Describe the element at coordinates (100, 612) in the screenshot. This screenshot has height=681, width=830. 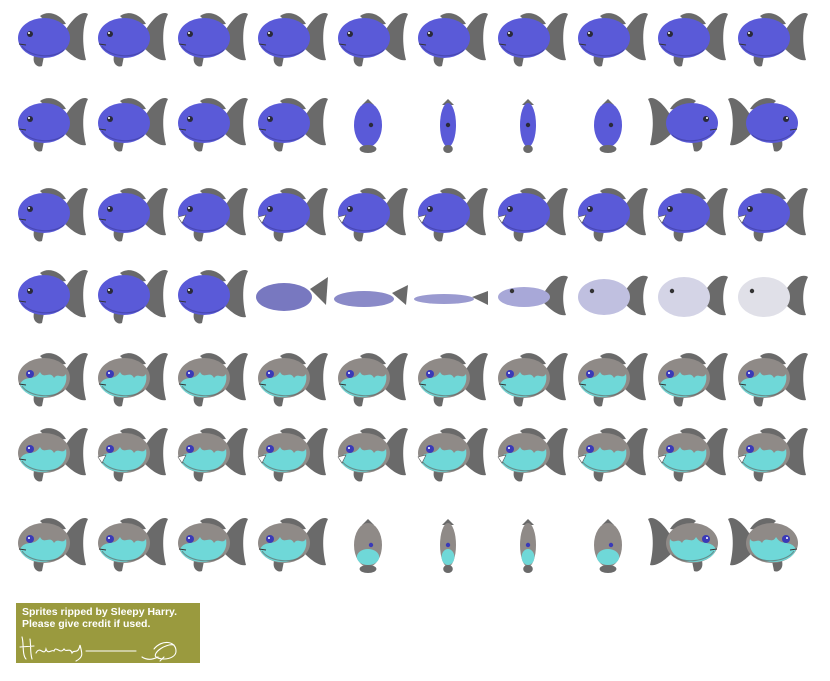
I see `credit-line-1: Sprites ripped by Sleepy Harry.` at that location.